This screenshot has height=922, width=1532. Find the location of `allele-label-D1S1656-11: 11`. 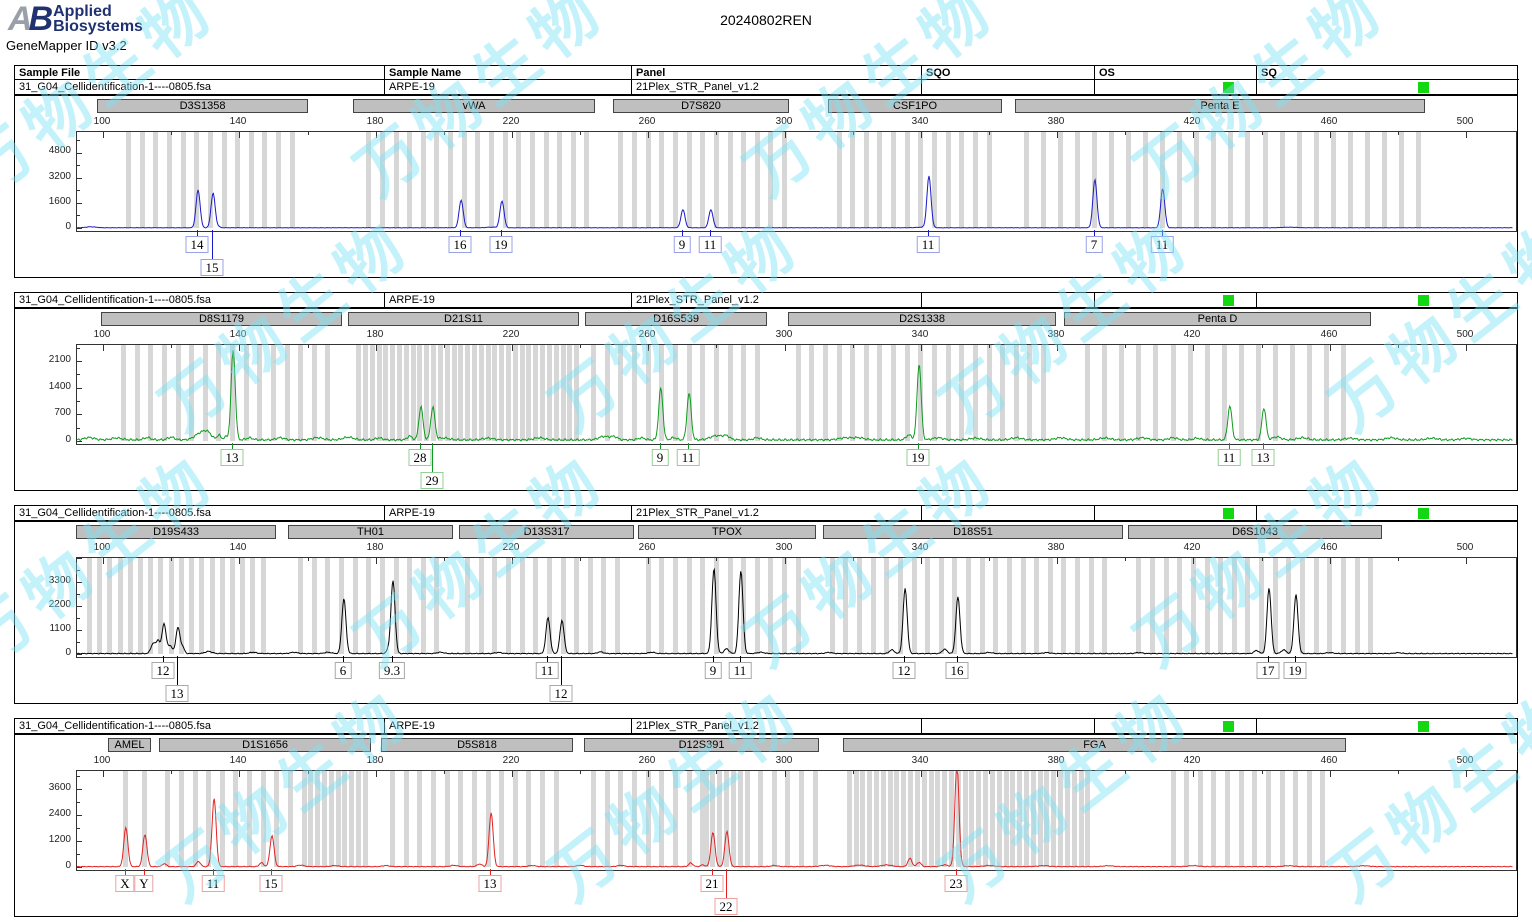

allele-label-D1S1656-11: 11 is located at coordinates (213, 883).